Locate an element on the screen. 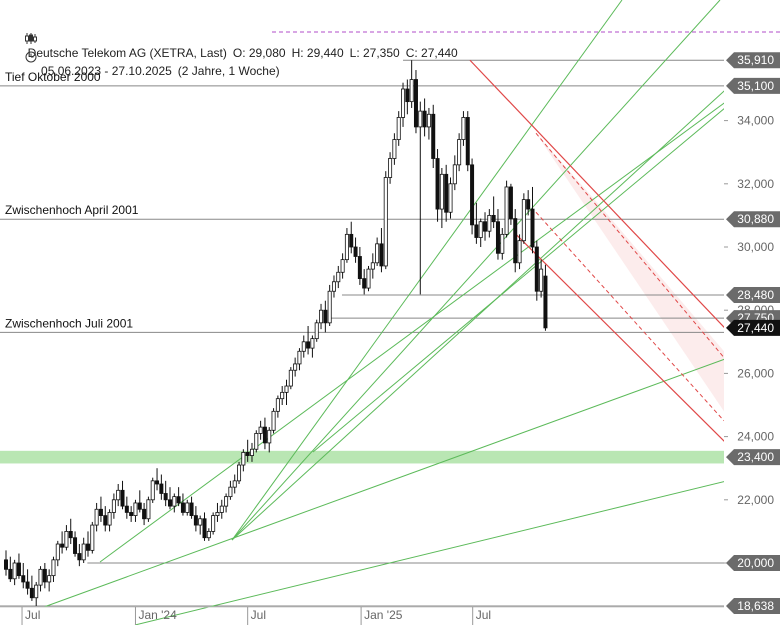  date-range: 05.06.2023 - 27.10.2025 is located at coordinates (106, 71).